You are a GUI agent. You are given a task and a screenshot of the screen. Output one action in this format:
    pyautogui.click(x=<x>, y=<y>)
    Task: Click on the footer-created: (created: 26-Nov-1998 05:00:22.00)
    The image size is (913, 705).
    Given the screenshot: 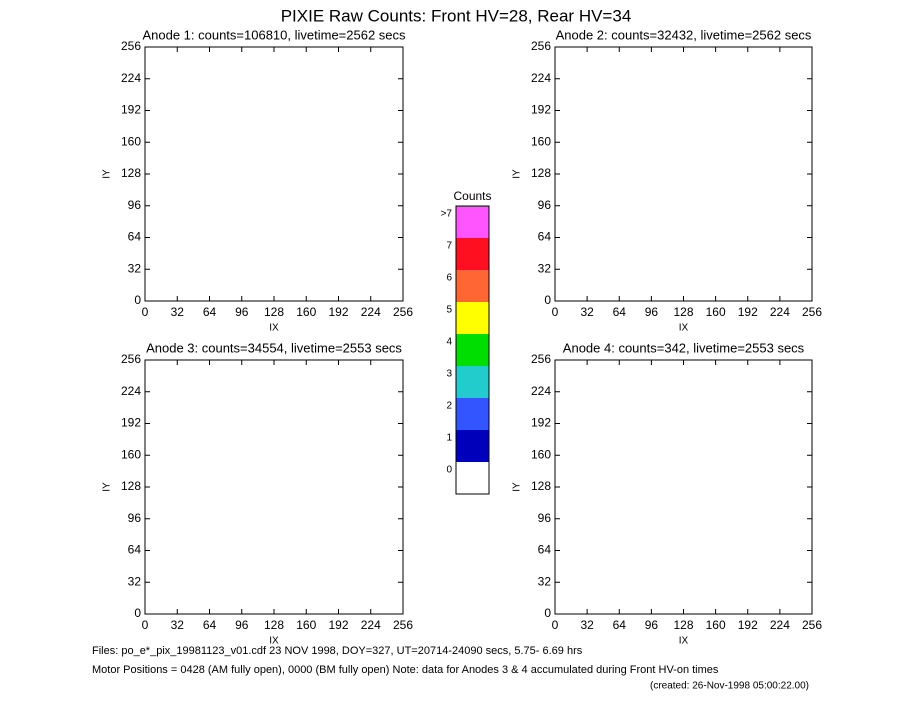 What is the action you would take?
    pyautogui.click(x=729, y=686)
    